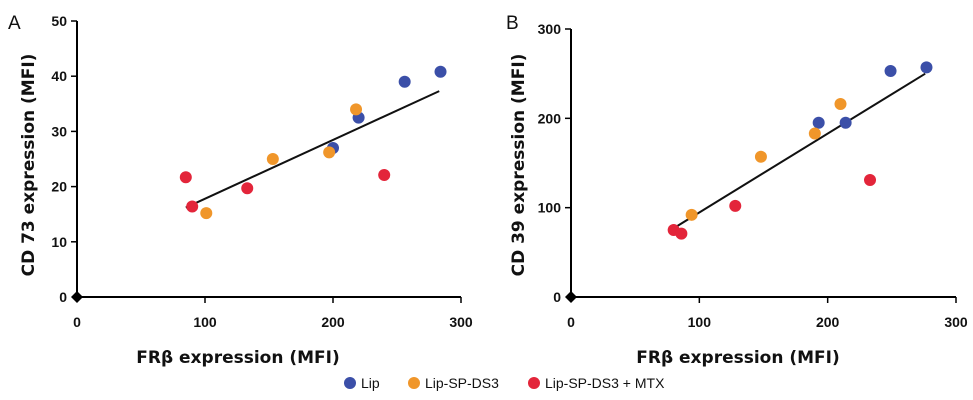 The width and height of the screenshot is (973, 400). Describe the element at coordinates (828, 322) in the screenshot. I see `panel-b-x-tick-label: 200` at that location.